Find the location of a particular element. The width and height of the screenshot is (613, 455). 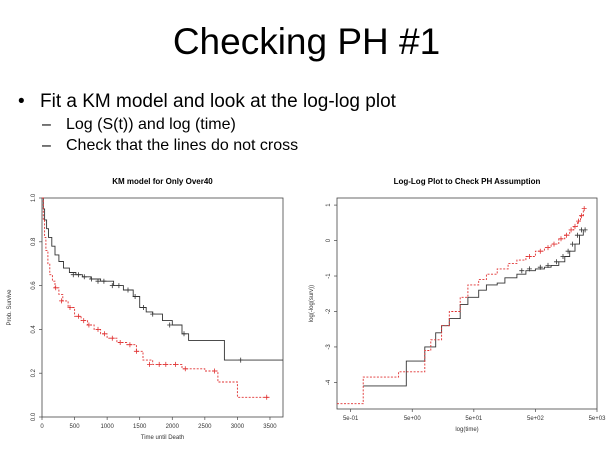

y-tick-label: -2 is located at coordinates (329, 311).